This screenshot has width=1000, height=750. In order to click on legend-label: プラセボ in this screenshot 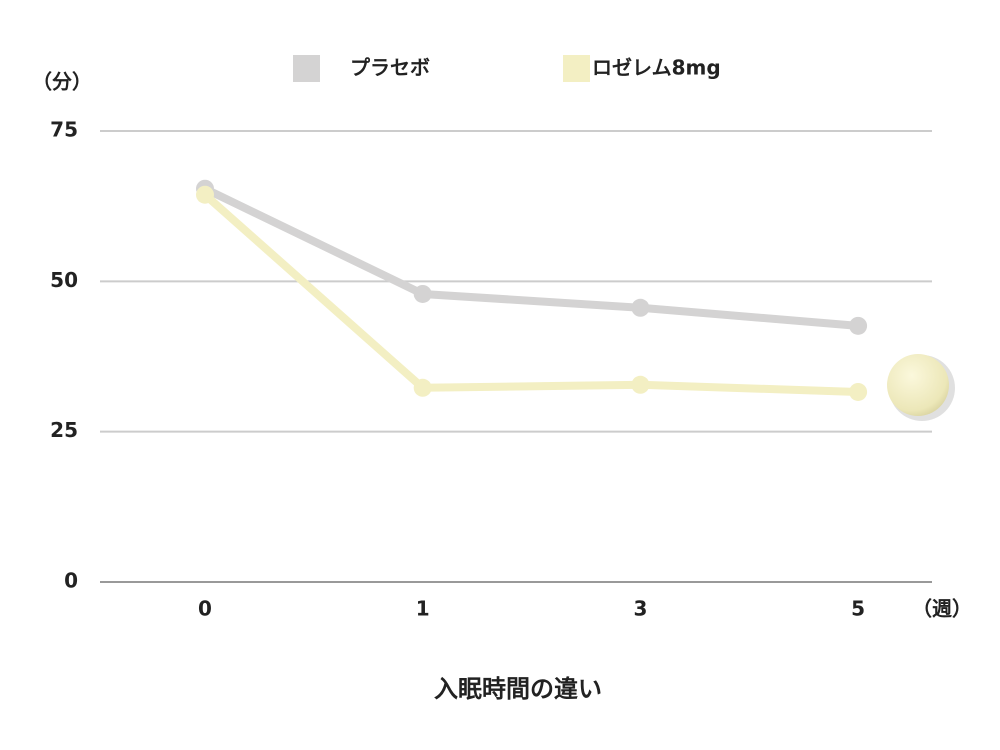, I will do `click(390, 68)`.